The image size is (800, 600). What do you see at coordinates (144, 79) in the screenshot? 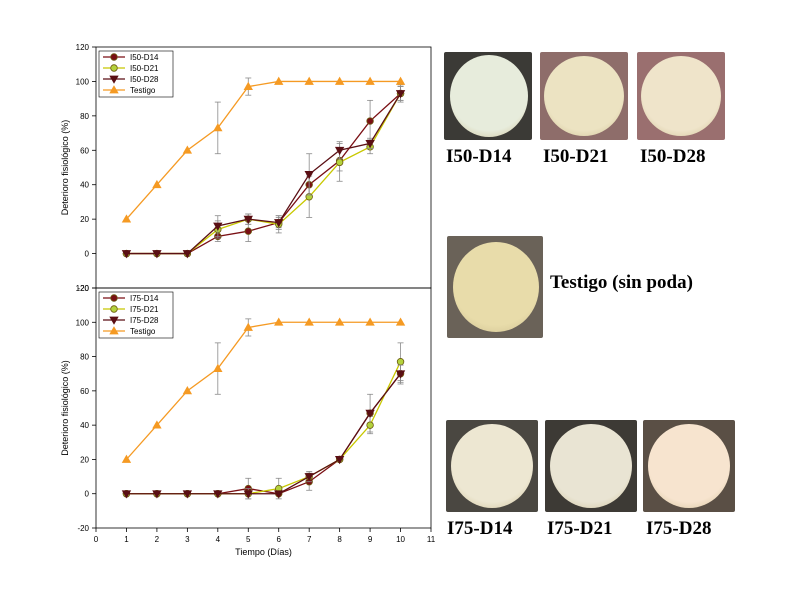
I see `legend-label: I50-D28` at bounding box center [144, 79].